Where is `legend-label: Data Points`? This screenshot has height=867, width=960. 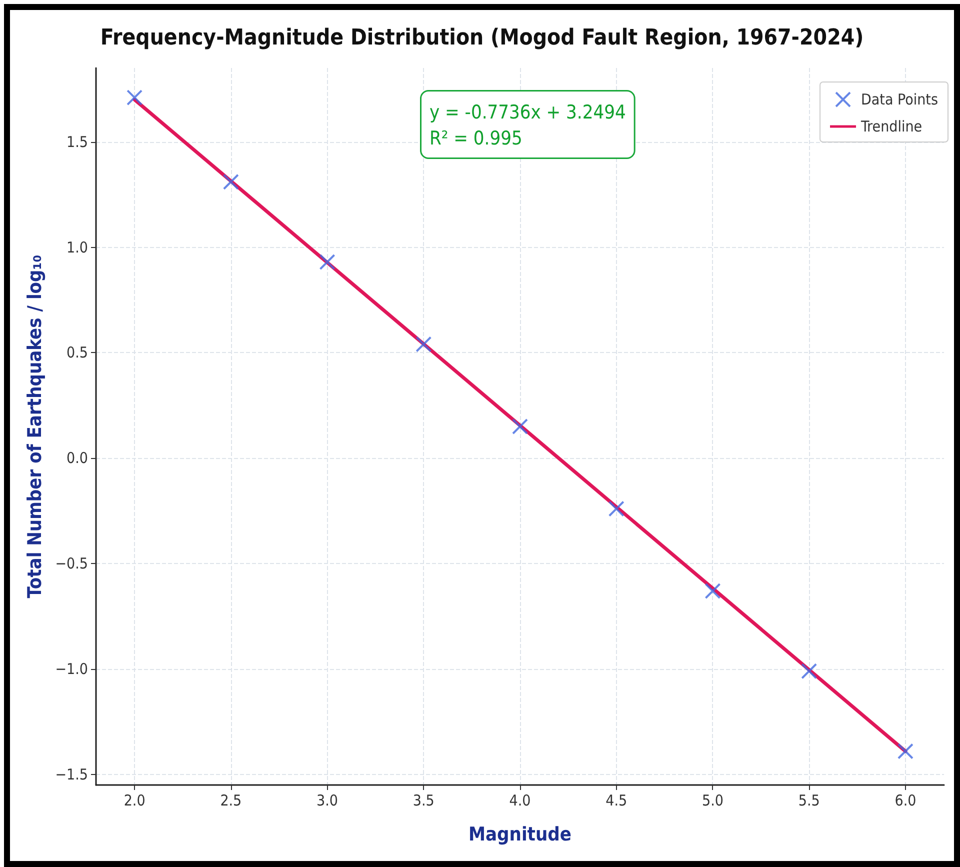
legend-label: Data Points is located at coordinates (899, 99).